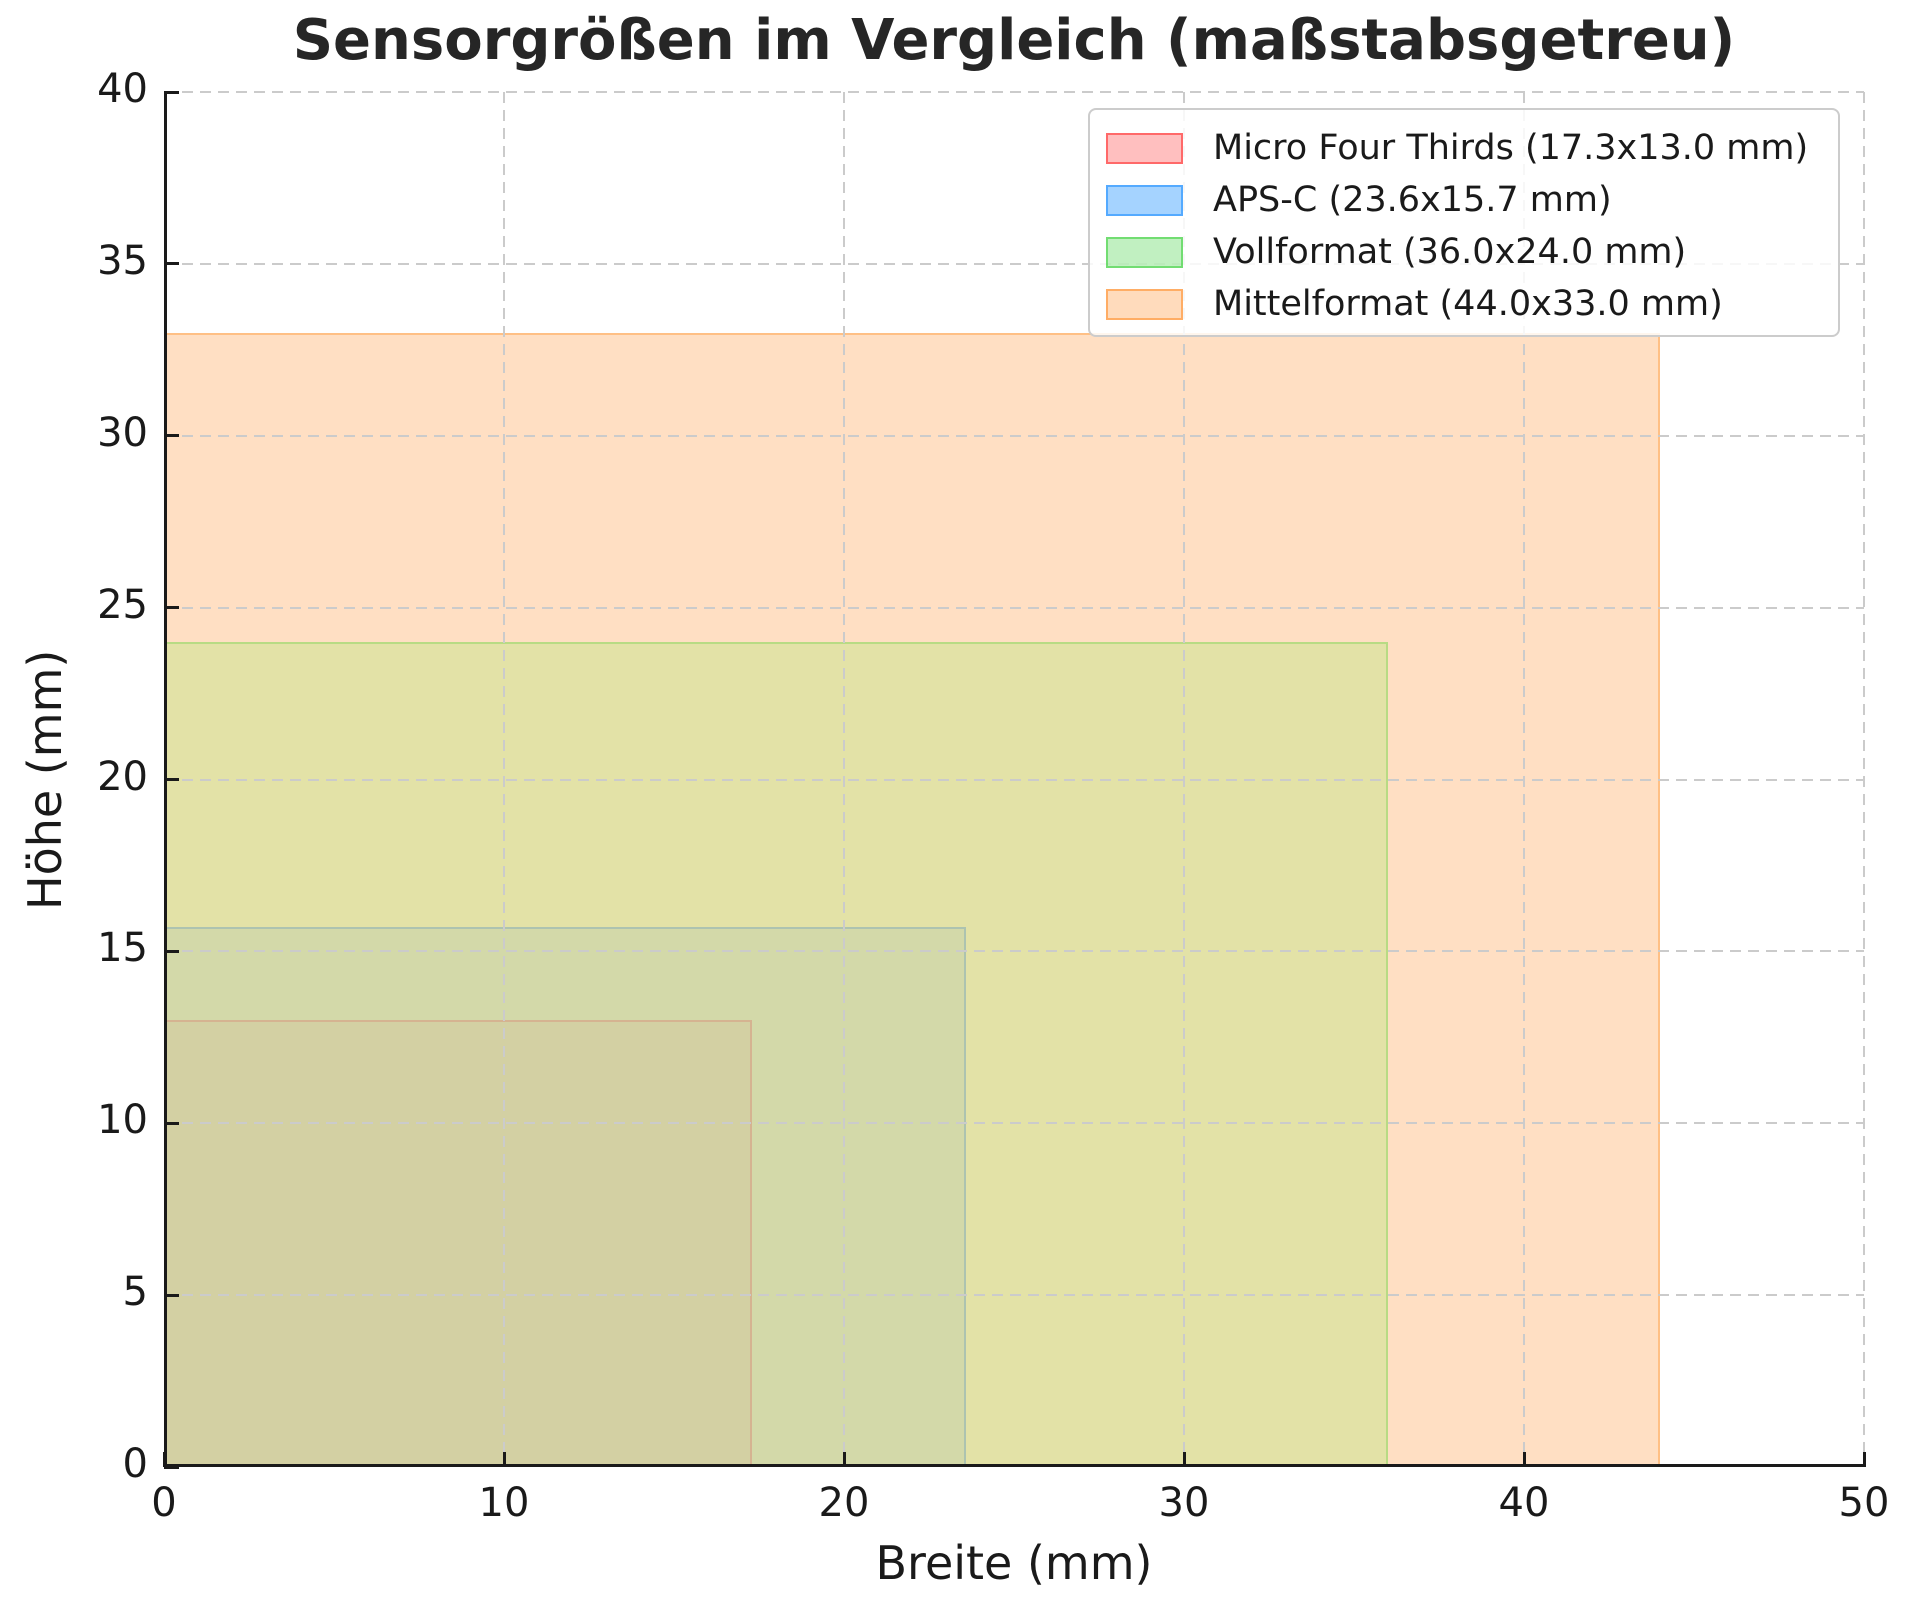  Describe the element at coordinates (1511, 148) in the screenshot. I see `legend-label-micro-four-thirds: Micro Four Thirds (17.3x13.0 mm)` at that location.